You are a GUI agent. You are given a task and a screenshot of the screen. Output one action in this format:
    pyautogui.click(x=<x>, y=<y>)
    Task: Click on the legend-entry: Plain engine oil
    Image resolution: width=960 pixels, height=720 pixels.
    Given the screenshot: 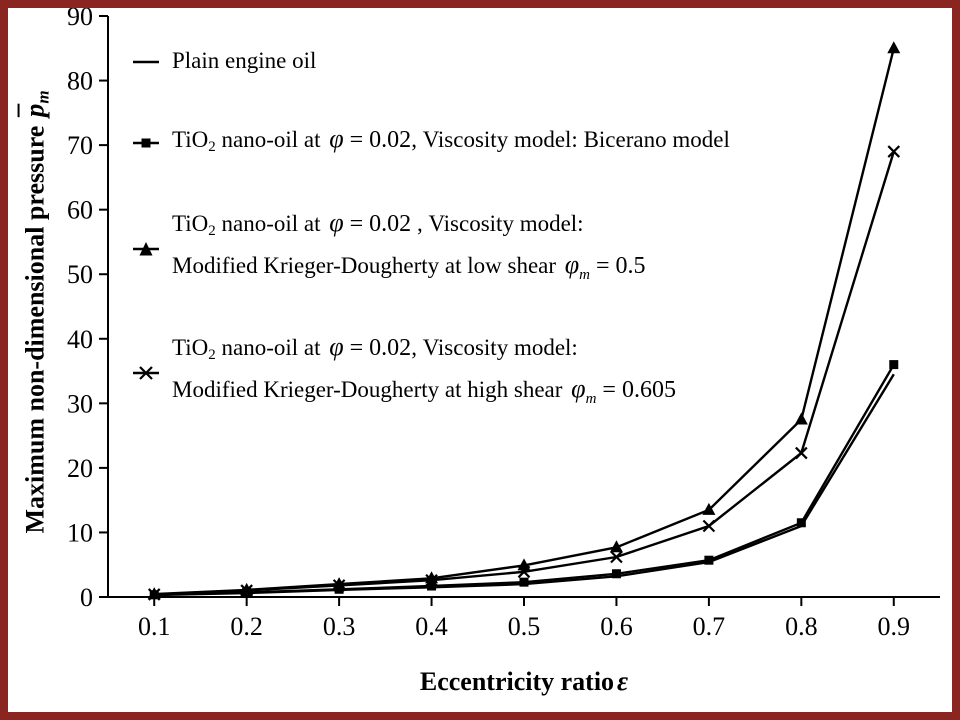 What is the action you would take?
    pyautogui.click(x=431, y=62)
    